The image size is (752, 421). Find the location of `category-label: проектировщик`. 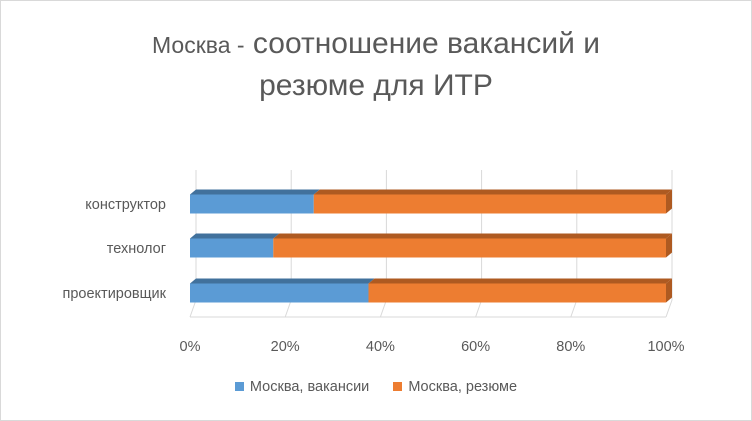

category-label: проектировщик is located at coordinates (115, 294).